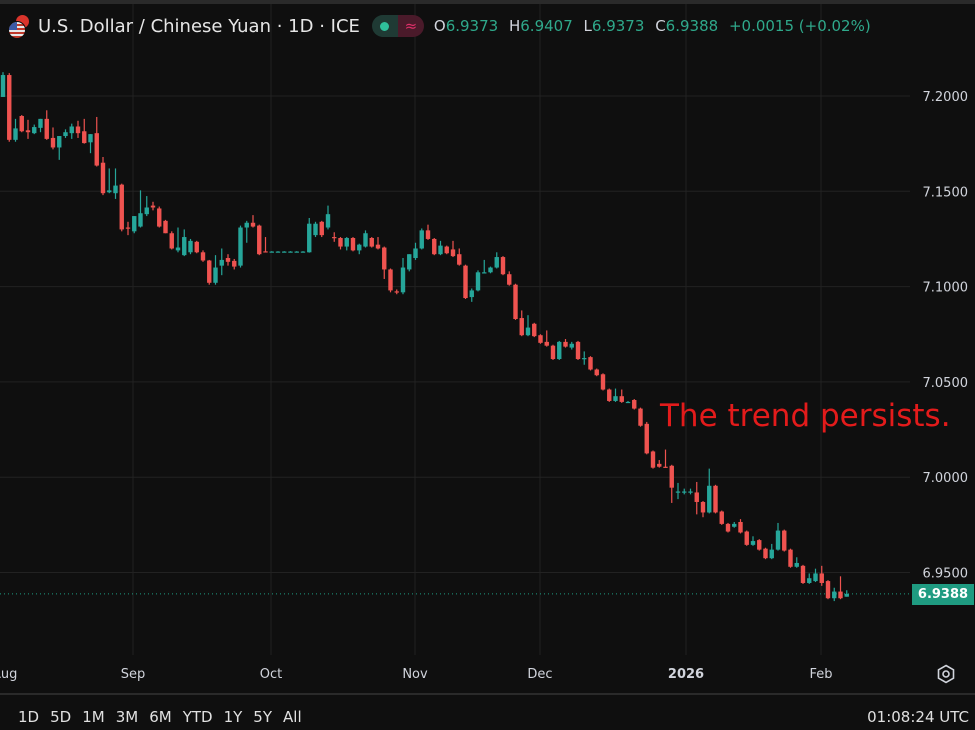 The width and height of the screenshot is (975, 730). Describe the element at coordinates (805, 416) in the screenshot. I see `chart-annotation-text: The trend persists.` at that location.